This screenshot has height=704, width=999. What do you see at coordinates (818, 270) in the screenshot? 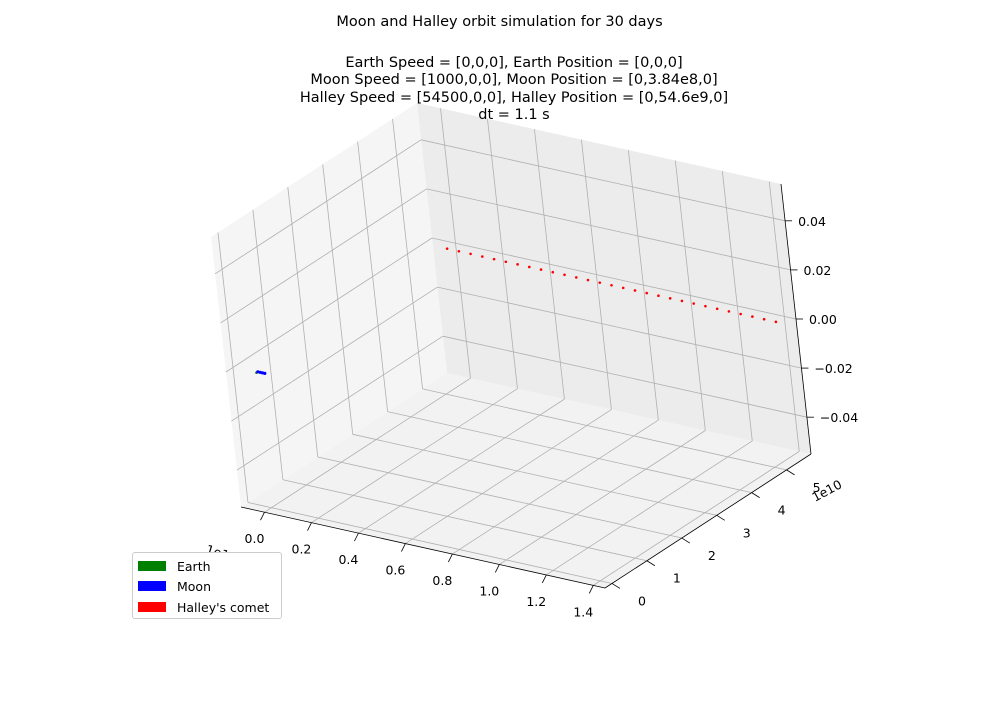
I see `z-tick-label: 0.02` at bounding box center [818, 270].